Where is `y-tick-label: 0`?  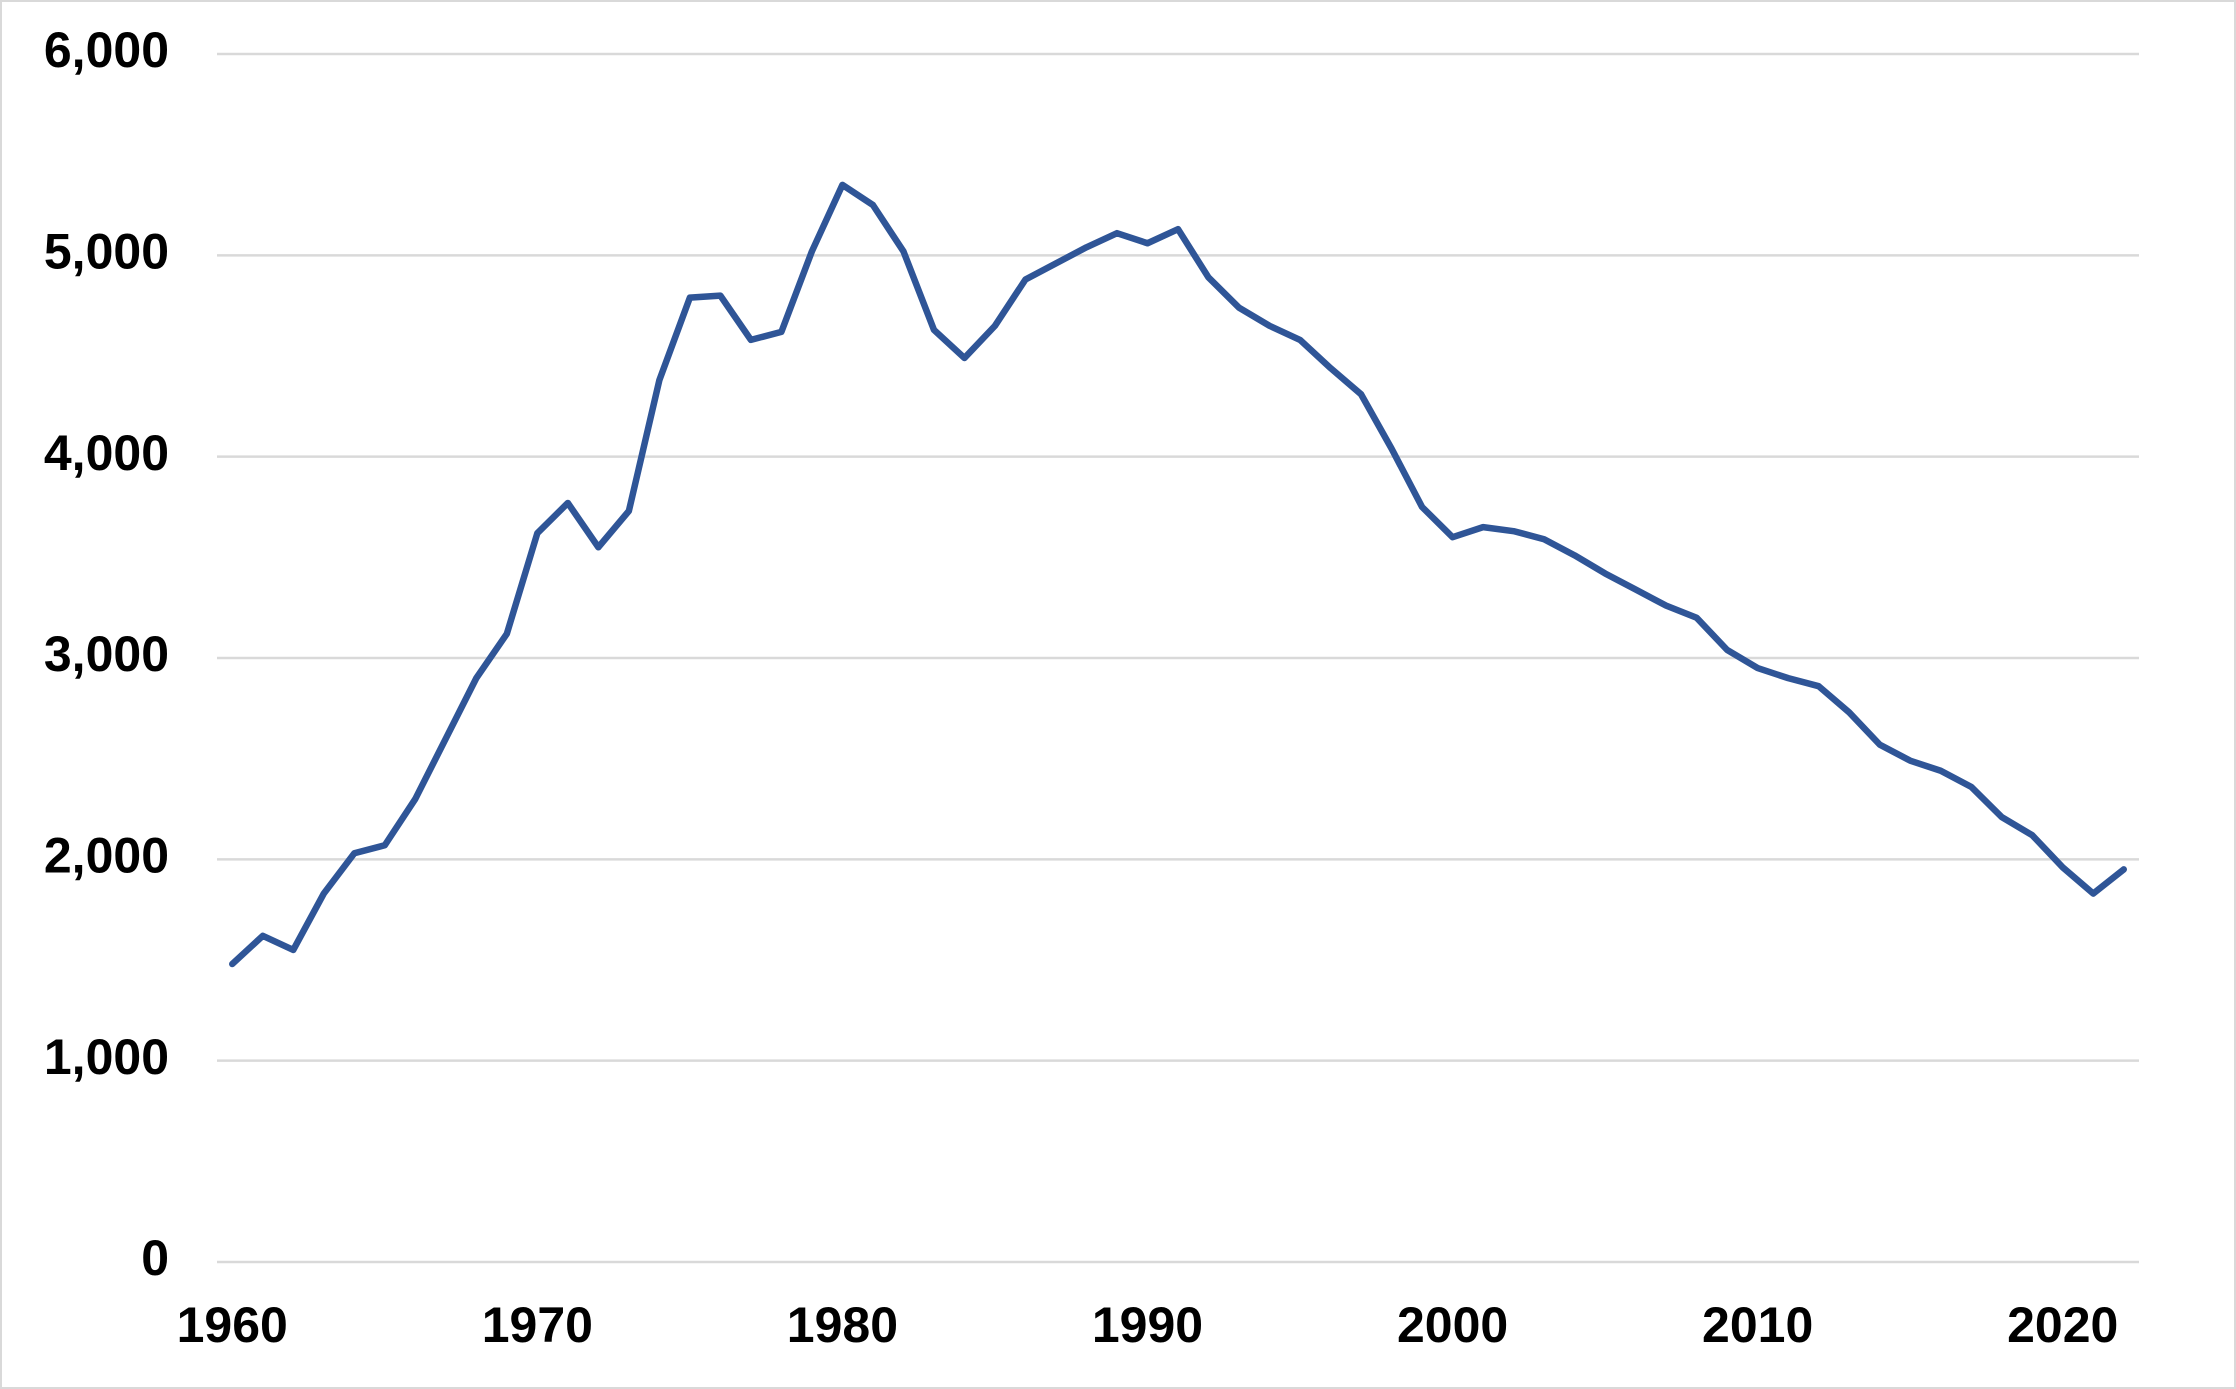 y-tick-label: 0 is located at coordinates (155, 1258).